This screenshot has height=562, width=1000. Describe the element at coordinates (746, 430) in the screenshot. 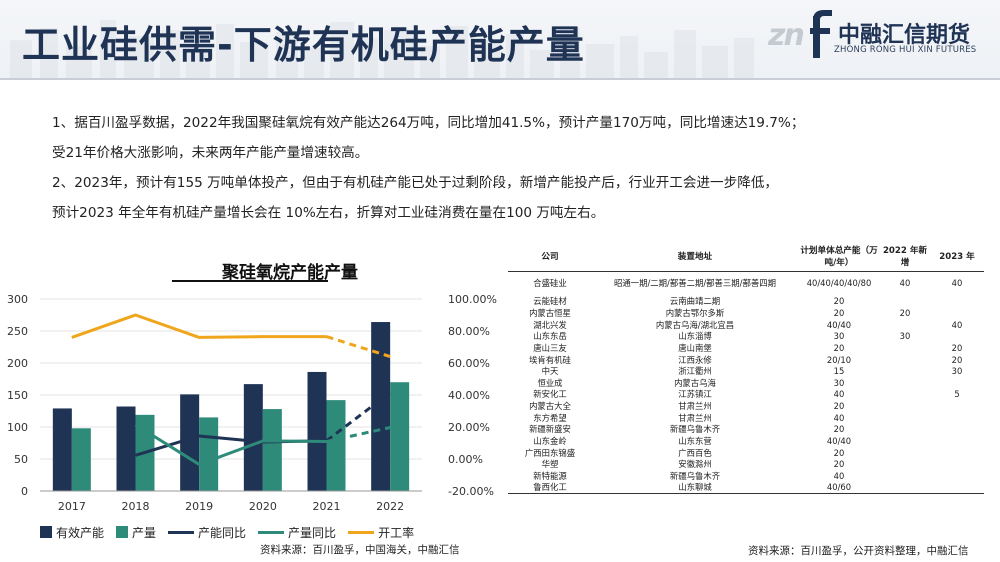

I see `table-row: 新疆新盛安 新疆乌鲁木齐 20` at that location.